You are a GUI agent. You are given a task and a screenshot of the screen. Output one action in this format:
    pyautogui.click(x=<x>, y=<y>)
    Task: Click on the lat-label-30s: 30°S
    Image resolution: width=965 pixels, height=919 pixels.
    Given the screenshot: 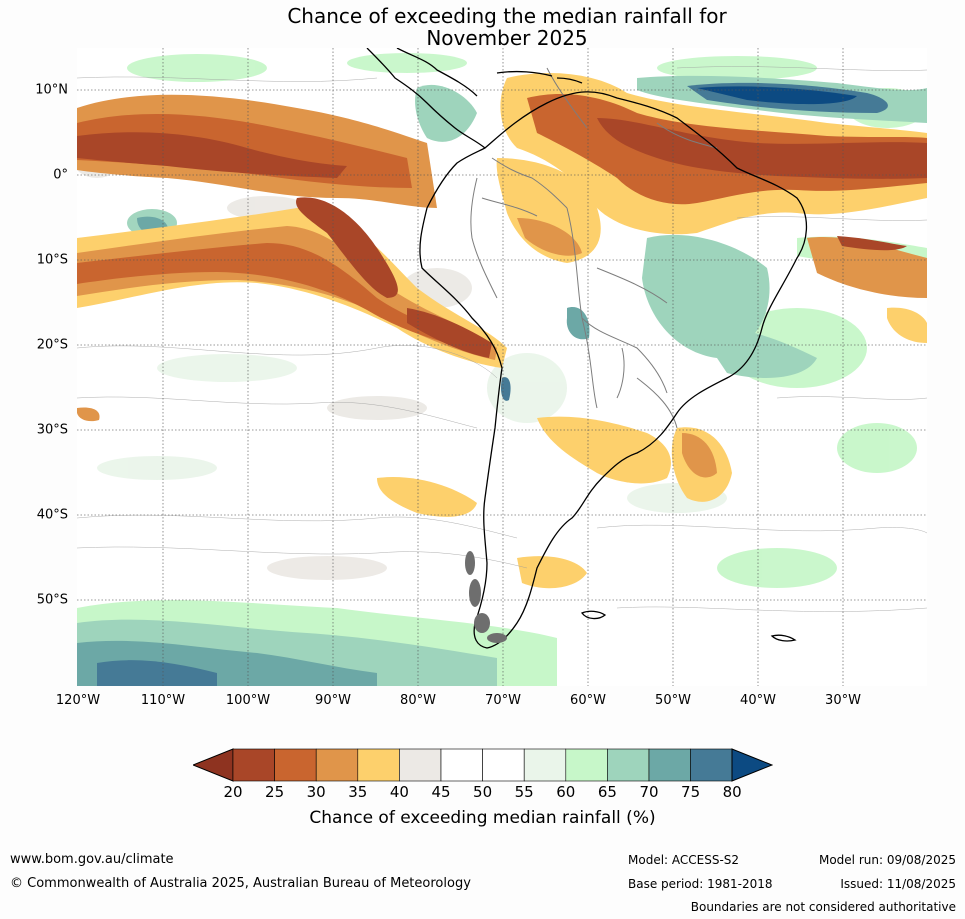 What is the action you would take?
    pyautogui.click(x=52, y=430)
    